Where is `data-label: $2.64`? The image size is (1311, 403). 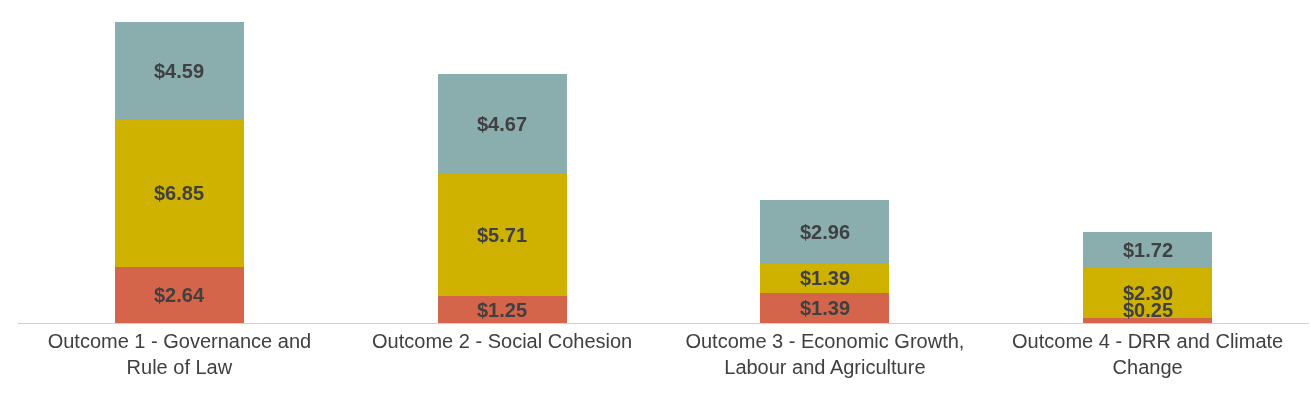 data-label: $2.64 is located at coordinates (179, 295).